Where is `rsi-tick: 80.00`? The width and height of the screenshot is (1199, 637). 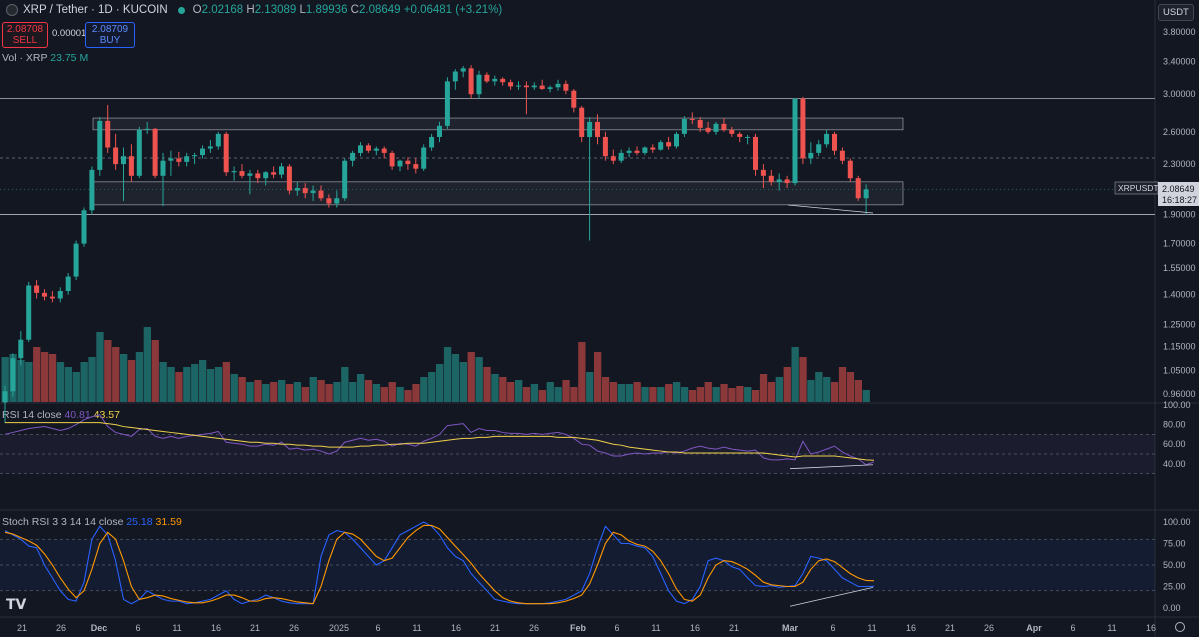 rsi-tick: 80.00 is located at coordinates (1174, 425).